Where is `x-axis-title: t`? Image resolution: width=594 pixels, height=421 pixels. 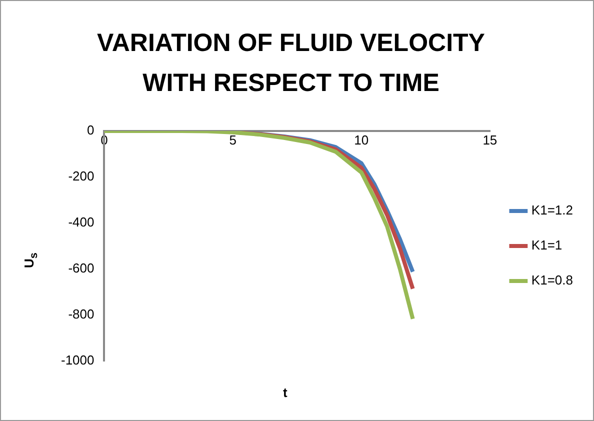
x-axis-title: t is located at coordinates (285, 392).